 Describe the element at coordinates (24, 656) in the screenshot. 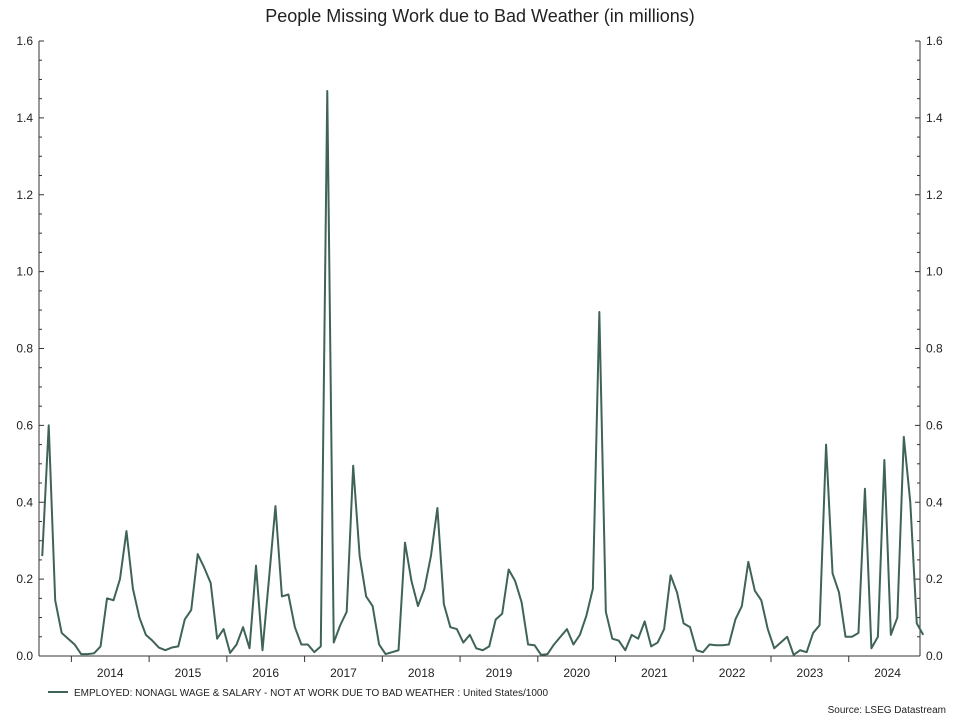

I see `y-tick-label-left: 0.0` at that location.